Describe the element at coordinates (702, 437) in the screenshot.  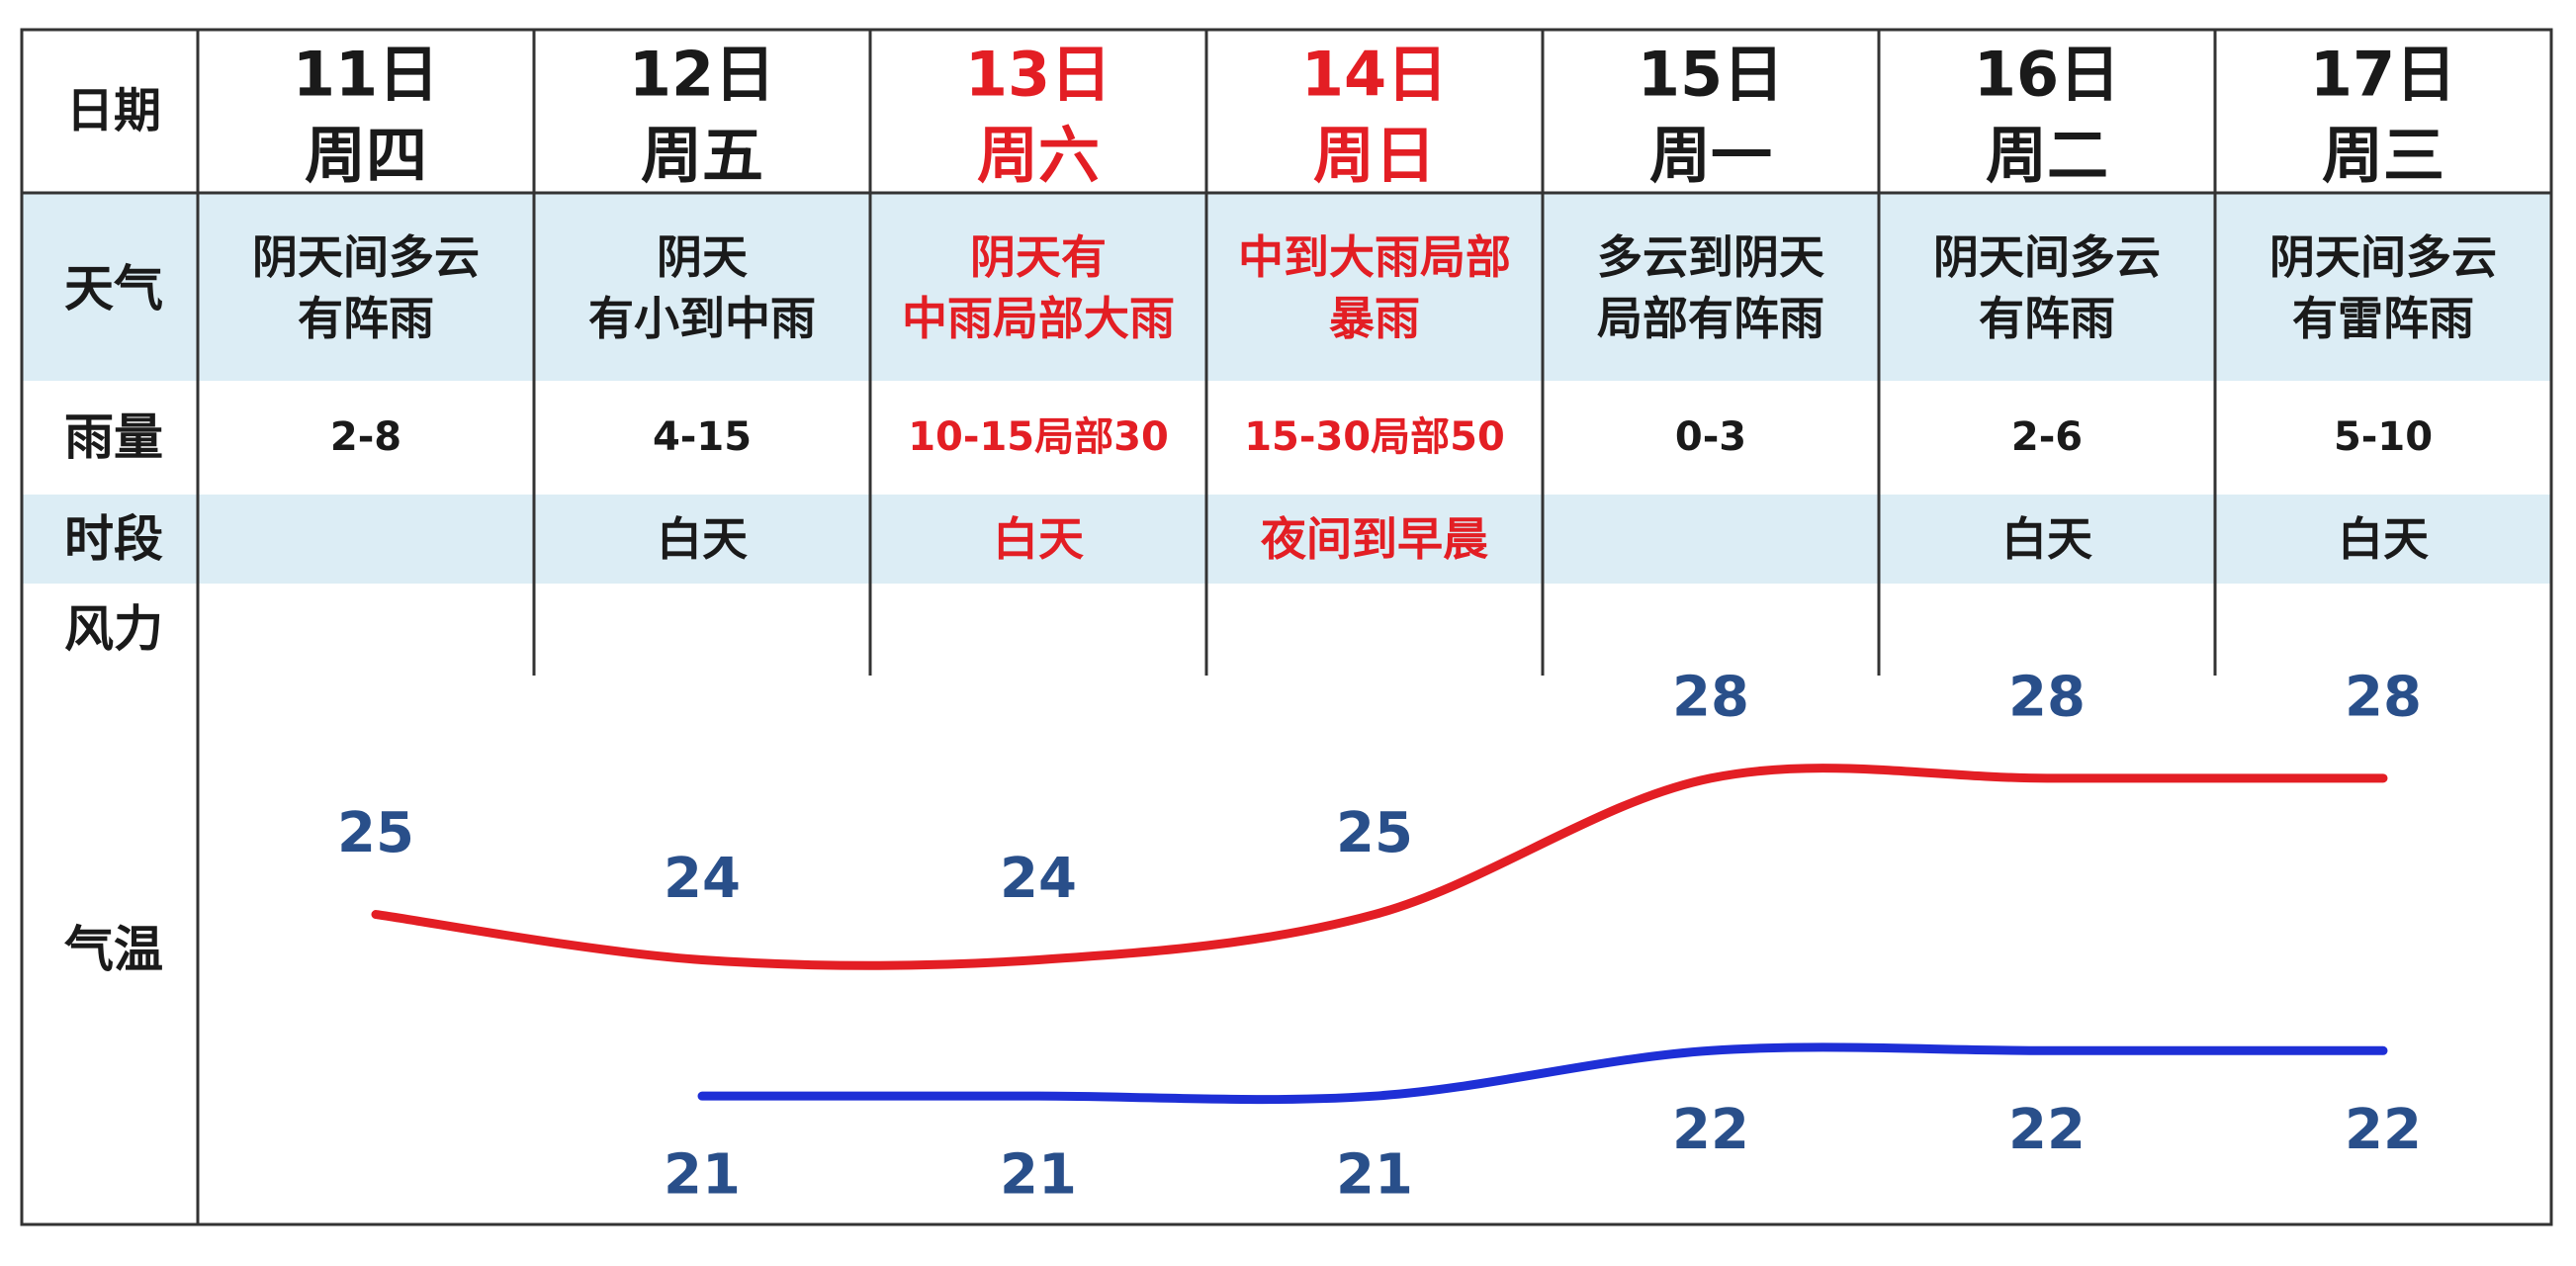
I see `day-rain: 4-15` at that location.